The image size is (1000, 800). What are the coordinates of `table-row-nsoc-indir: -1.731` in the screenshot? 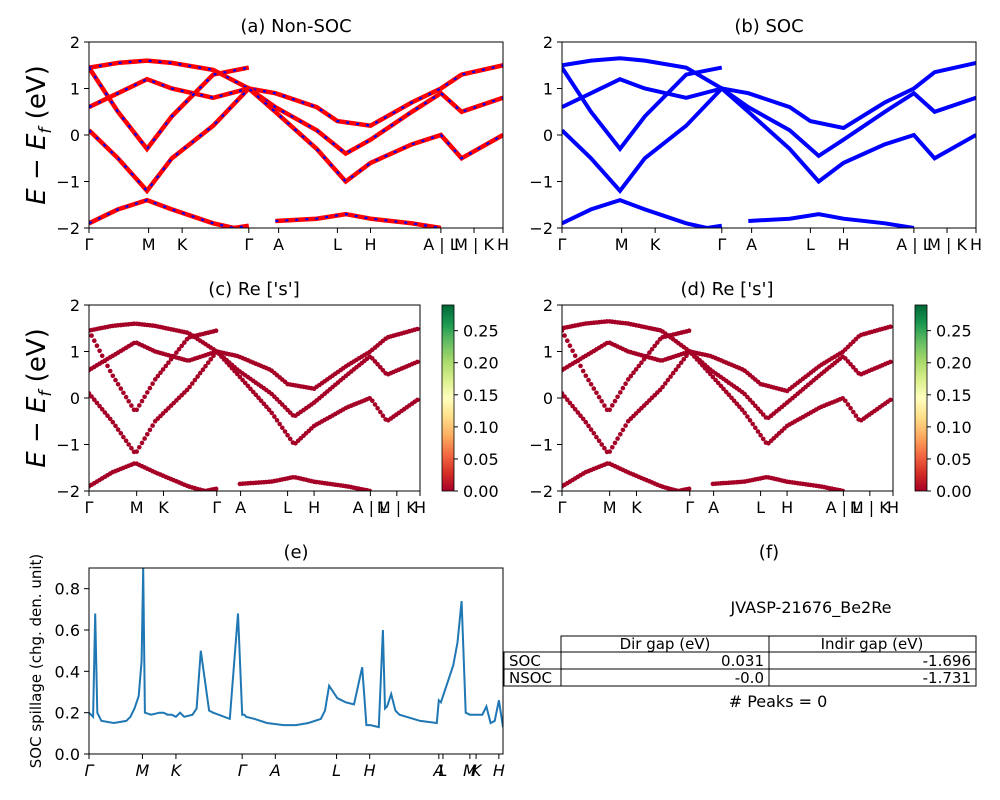 It's located at (947, 678).